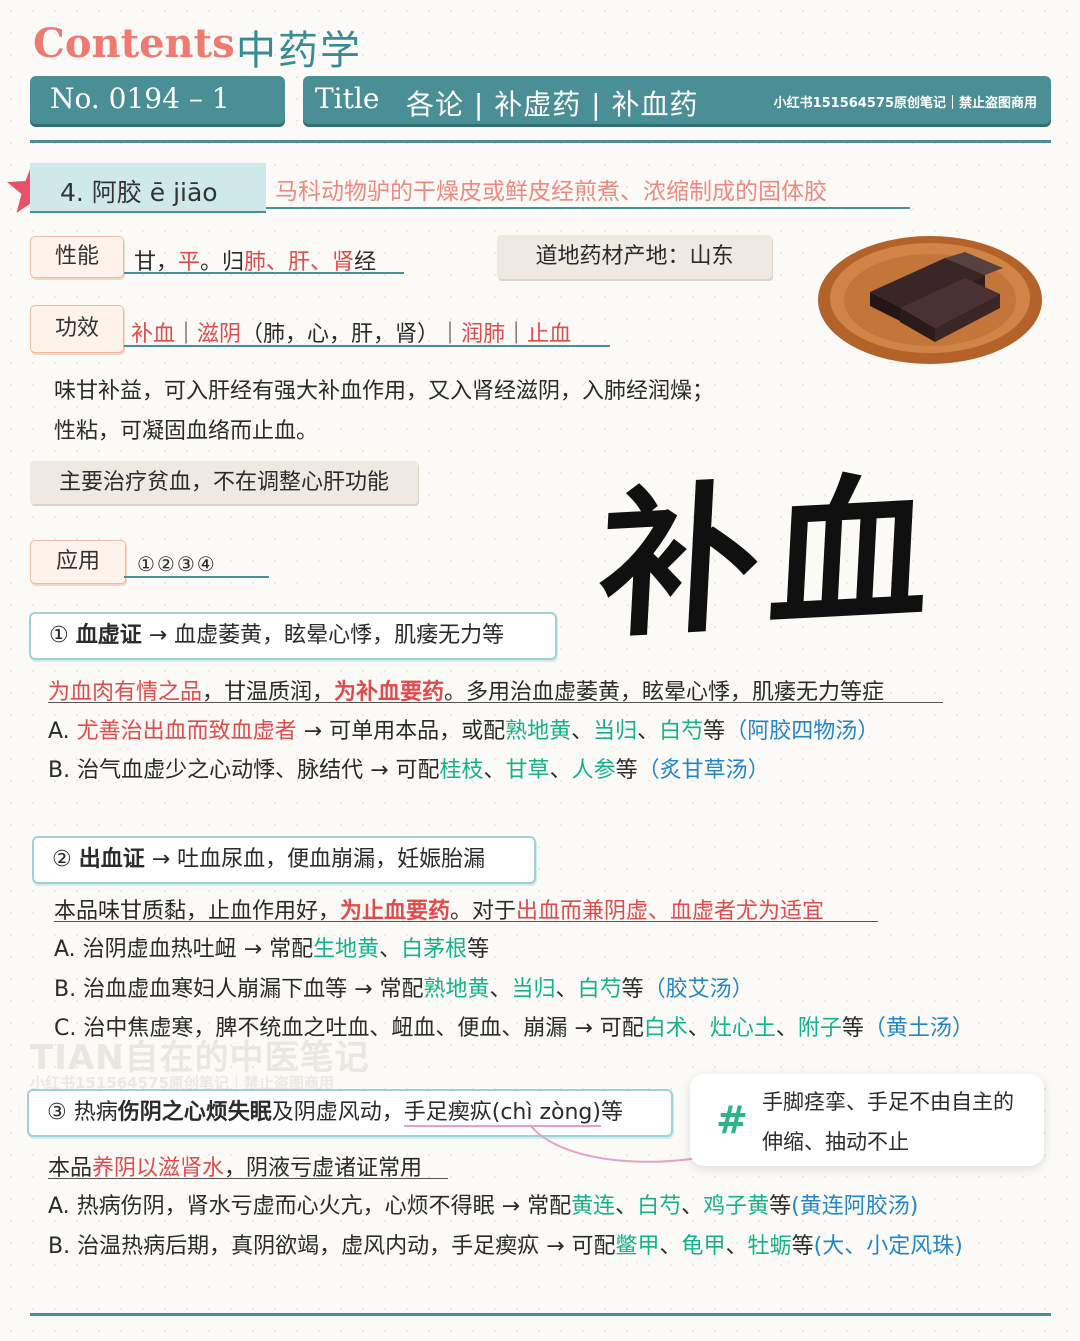 The height and width of the screenshot is (1341, 1080). Describe the element at coordinates (736, 1206) in the screenshot. I see `s3a-herb: 鸡子黄` at that location.